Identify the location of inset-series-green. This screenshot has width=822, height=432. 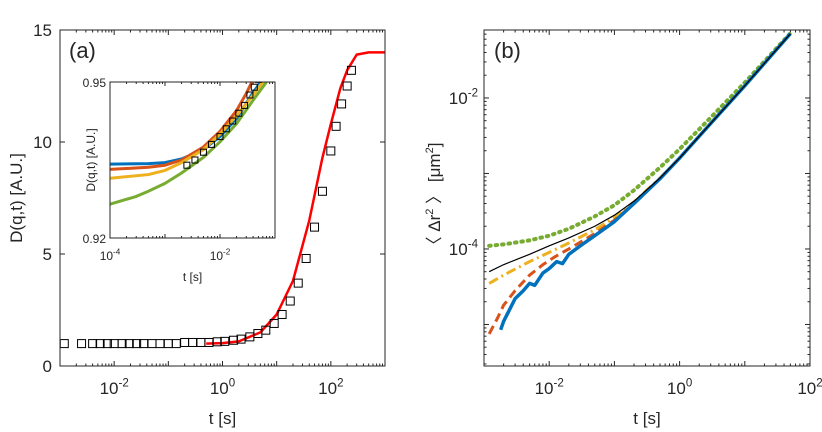
(189, 144).